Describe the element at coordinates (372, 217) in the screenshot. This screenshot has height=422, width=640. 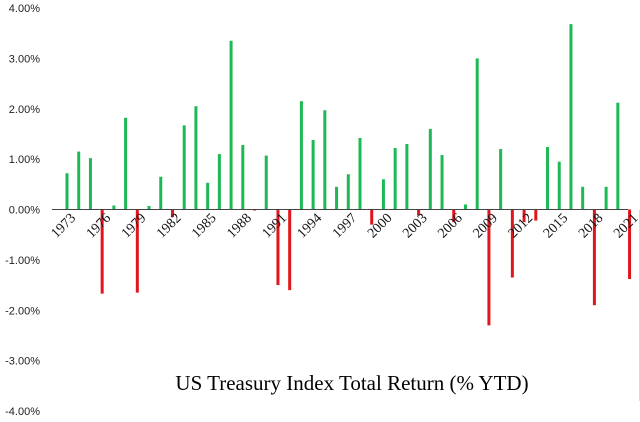
I see `bar-1999` at that location.